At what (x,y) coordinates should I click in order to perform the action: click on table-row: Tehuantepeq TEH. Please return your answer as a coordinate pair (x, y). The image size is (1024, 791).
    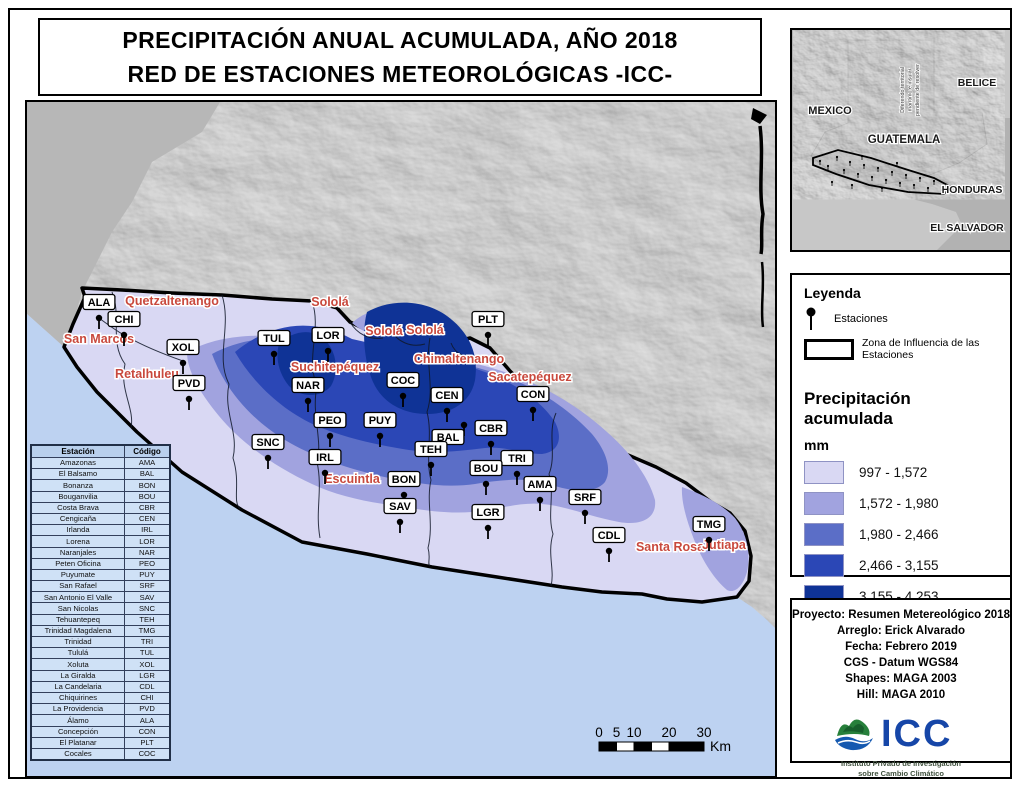
    Looking at the image, I should click on (100, 619).